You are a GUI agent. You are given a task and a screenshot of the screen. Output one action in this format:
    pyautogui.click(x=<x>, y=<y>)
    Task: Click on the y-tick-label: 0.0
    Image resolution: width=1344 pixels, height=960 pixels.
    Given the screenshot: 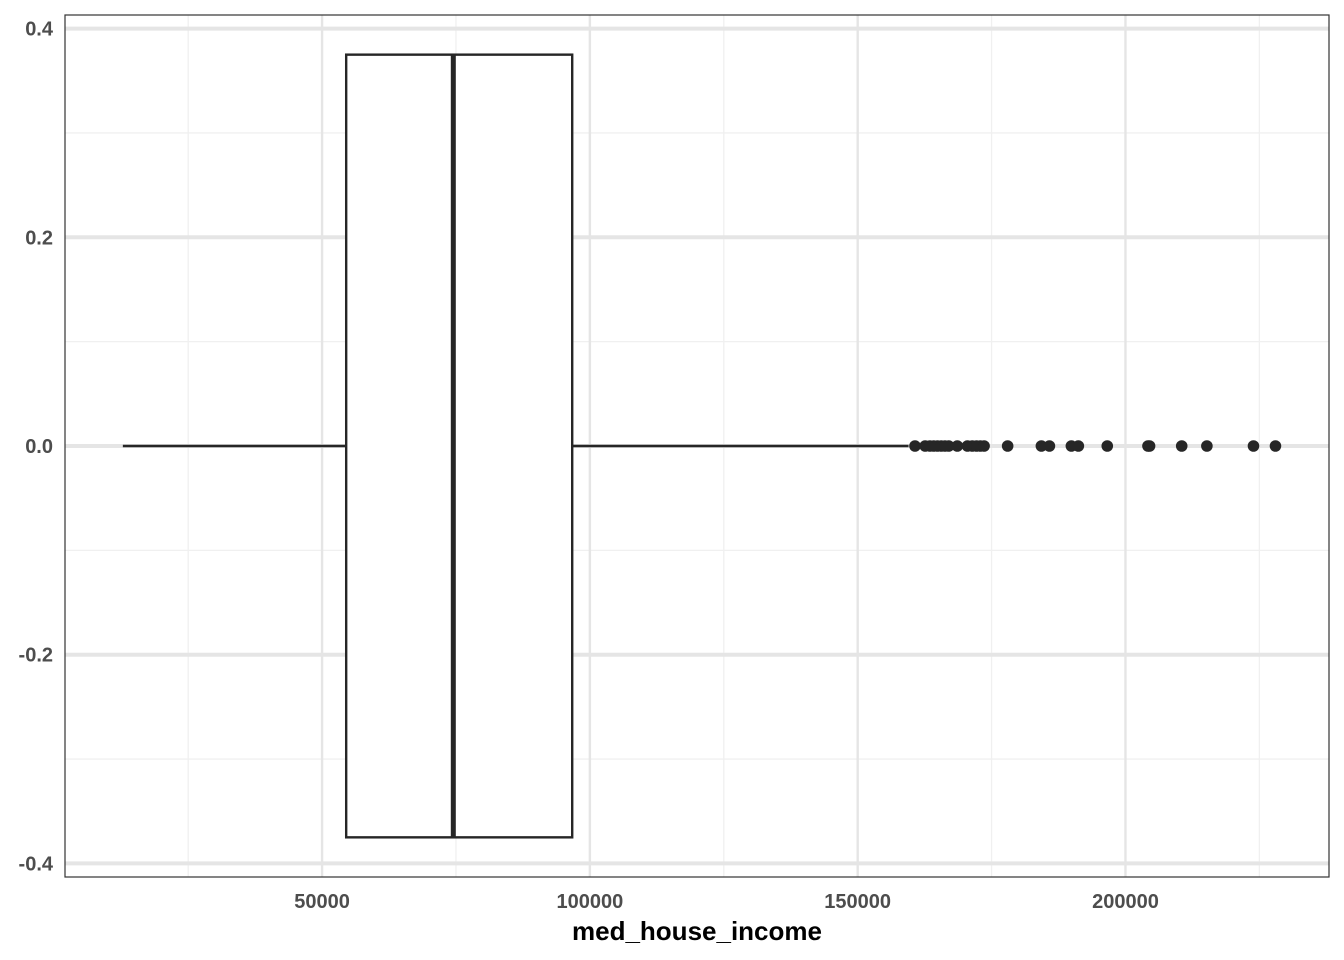 What is the action you would take?
    pyautogui.click(x=39, y=447)
    